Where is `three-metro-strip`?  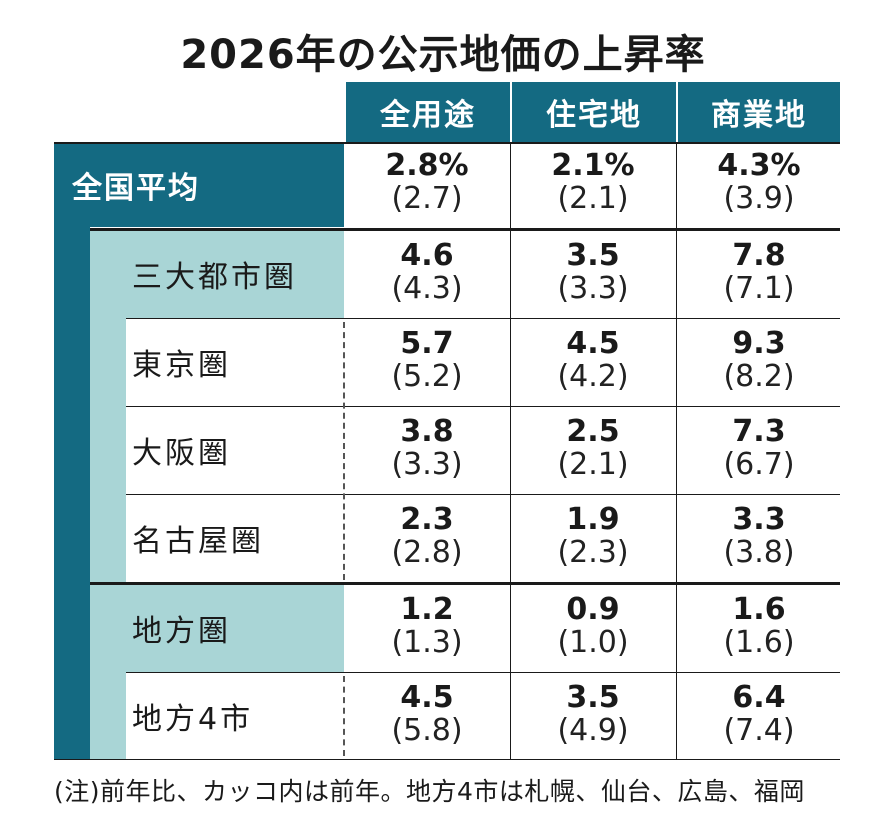 three-metro-strip is located at coordinates (108, 450).